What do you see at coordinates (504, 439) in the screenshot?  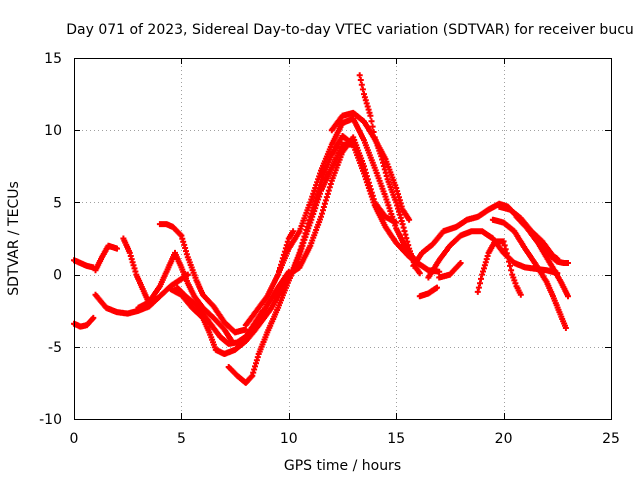 I see `x-tick-label: 20` at bounding box center [504, 439].